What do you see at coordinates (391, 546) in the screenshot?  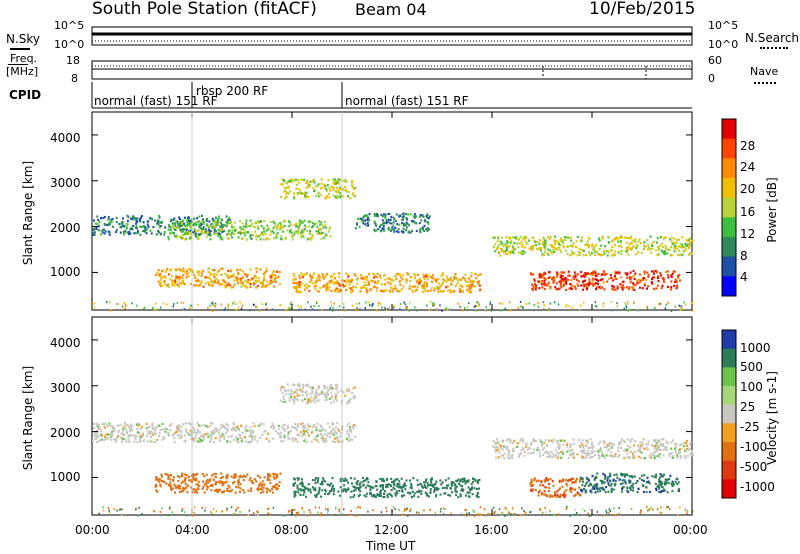 I see `x-axis-label: Time UT` at bounding box center [391, 546].